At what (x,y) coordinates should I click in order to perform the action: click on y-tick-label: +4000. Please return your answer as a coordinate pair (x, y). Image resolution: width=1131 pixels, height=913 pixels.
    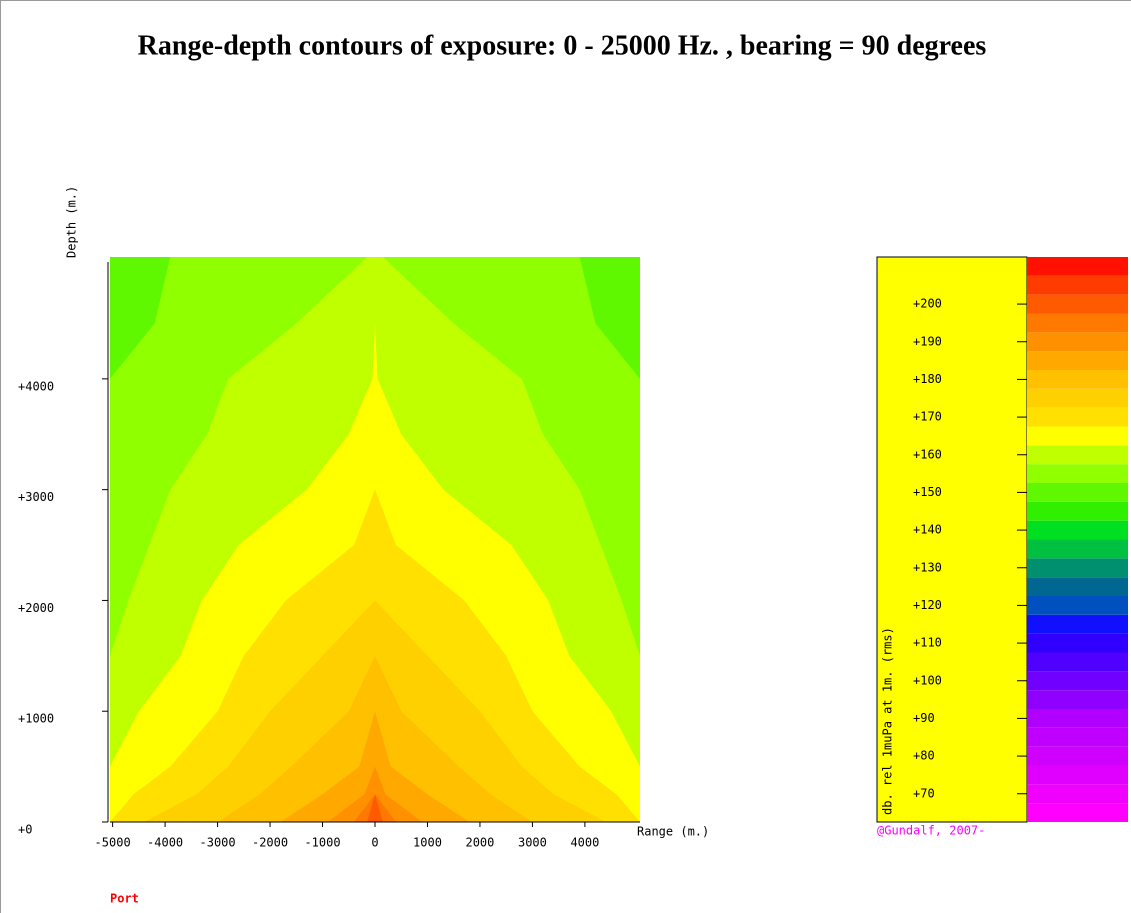
    Looking at the image, I should click on (36, 386).